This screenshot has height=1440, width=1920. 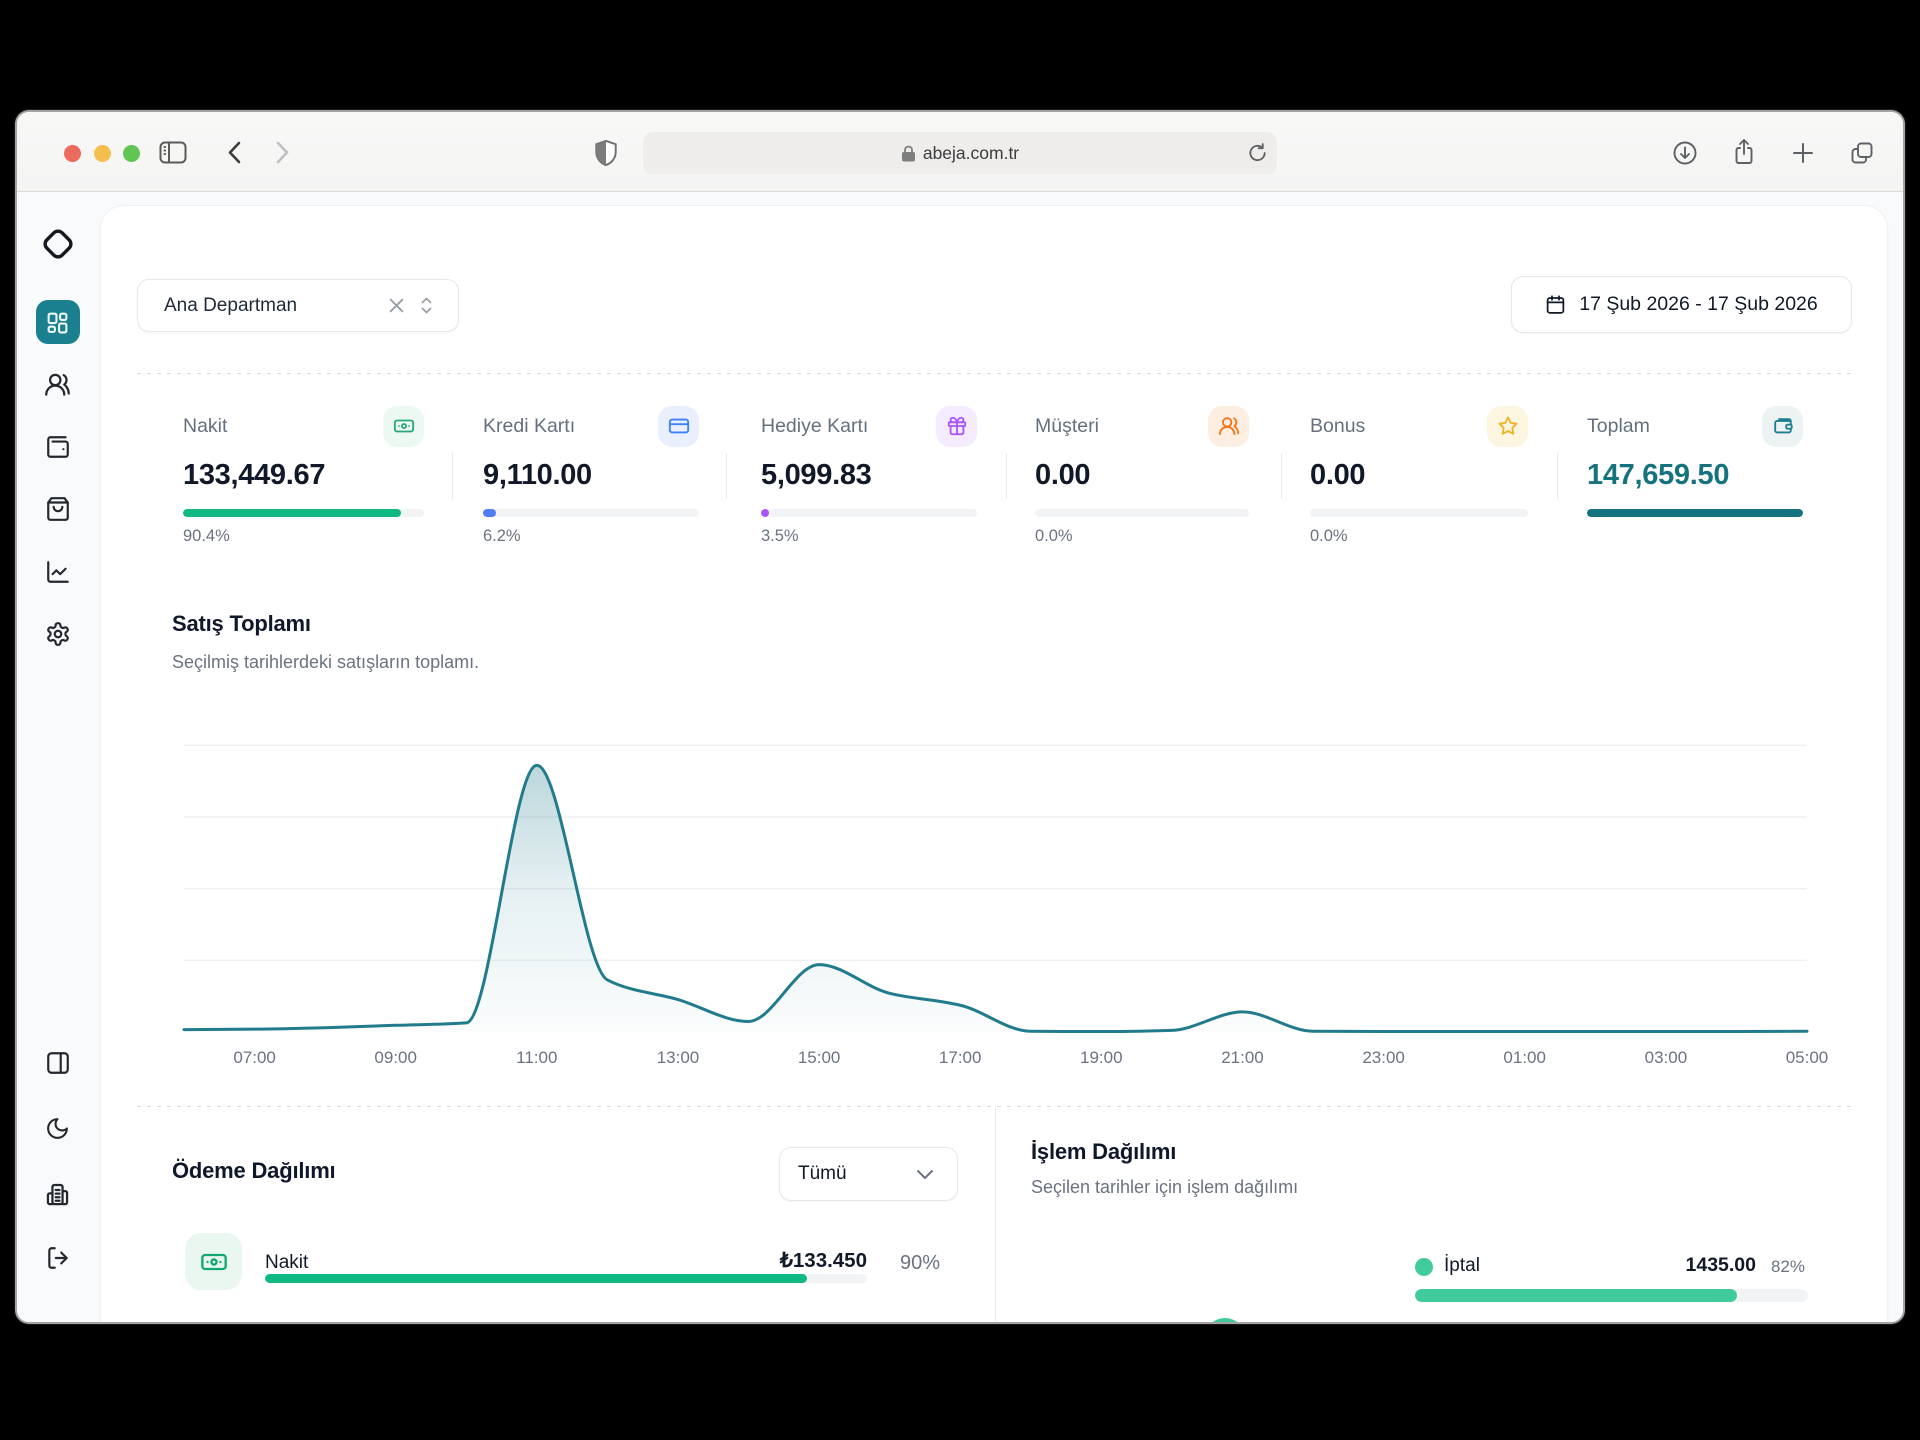 I want to click on stat-card: Bonus 0.00 0.0%, so click(x=1419, y=475).